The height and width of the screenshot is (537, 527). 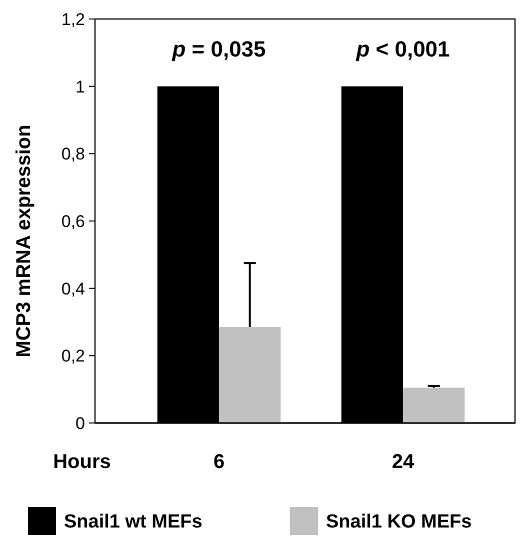 I want to click on y-tick-label: 0,6, so click(x=73, y=221).